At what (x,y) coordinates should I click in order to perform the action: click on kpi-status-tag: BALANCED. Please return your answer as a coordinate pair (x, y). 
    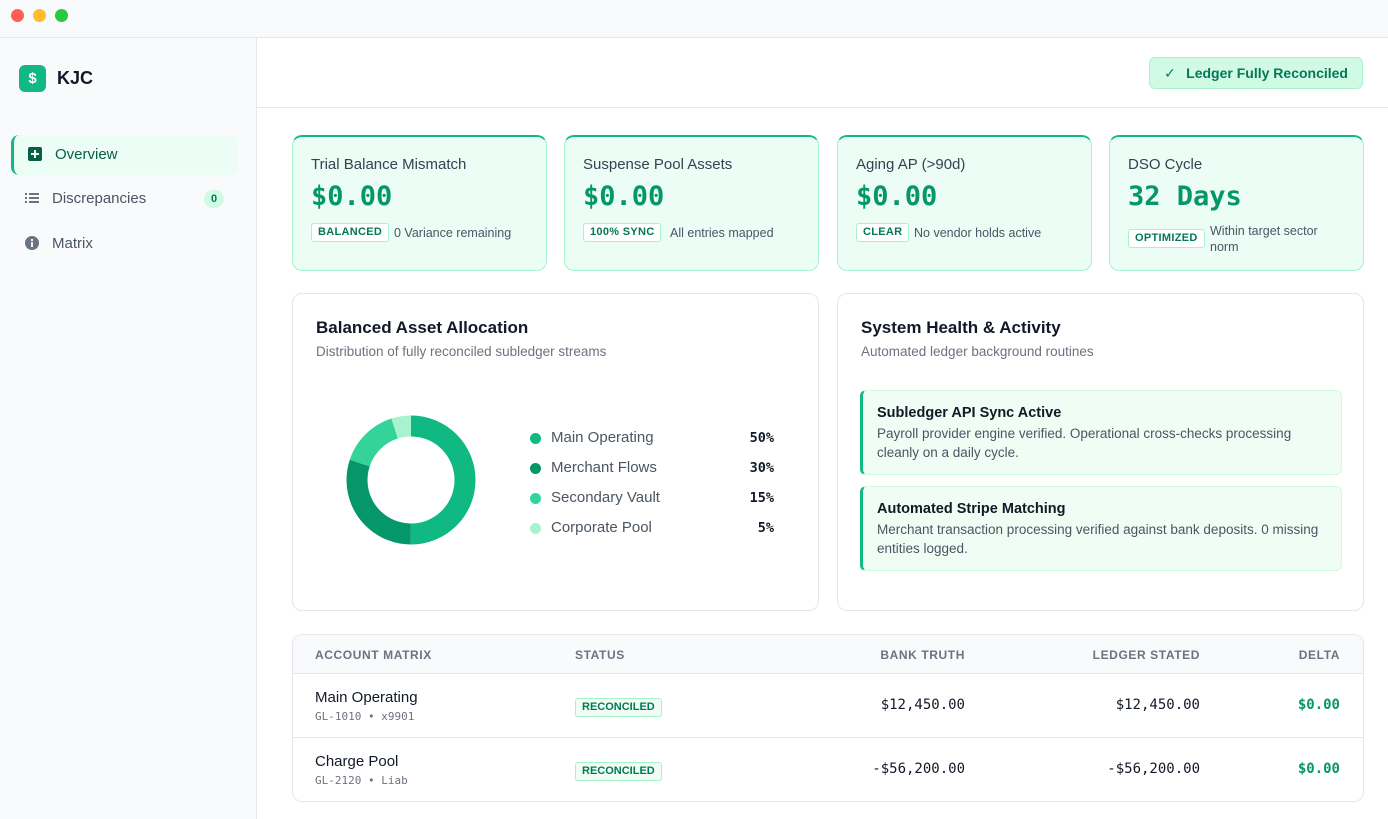
    Looking at the image, I should click on (350, 232).